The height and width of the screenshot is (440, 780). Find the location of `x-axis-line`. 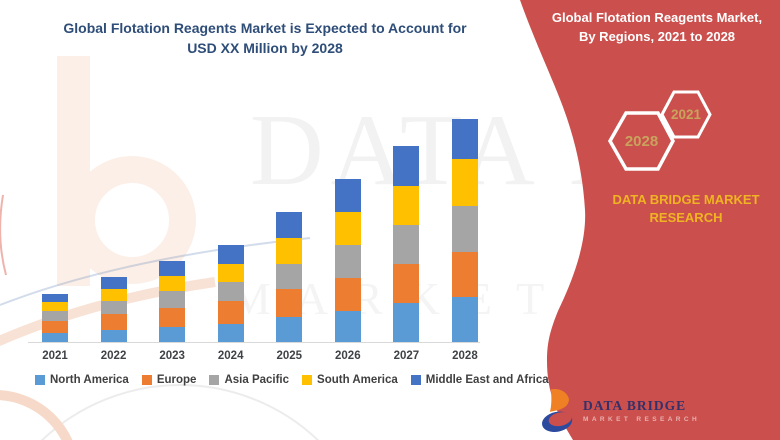

x-axis-line is located at coordinates (254, 342).